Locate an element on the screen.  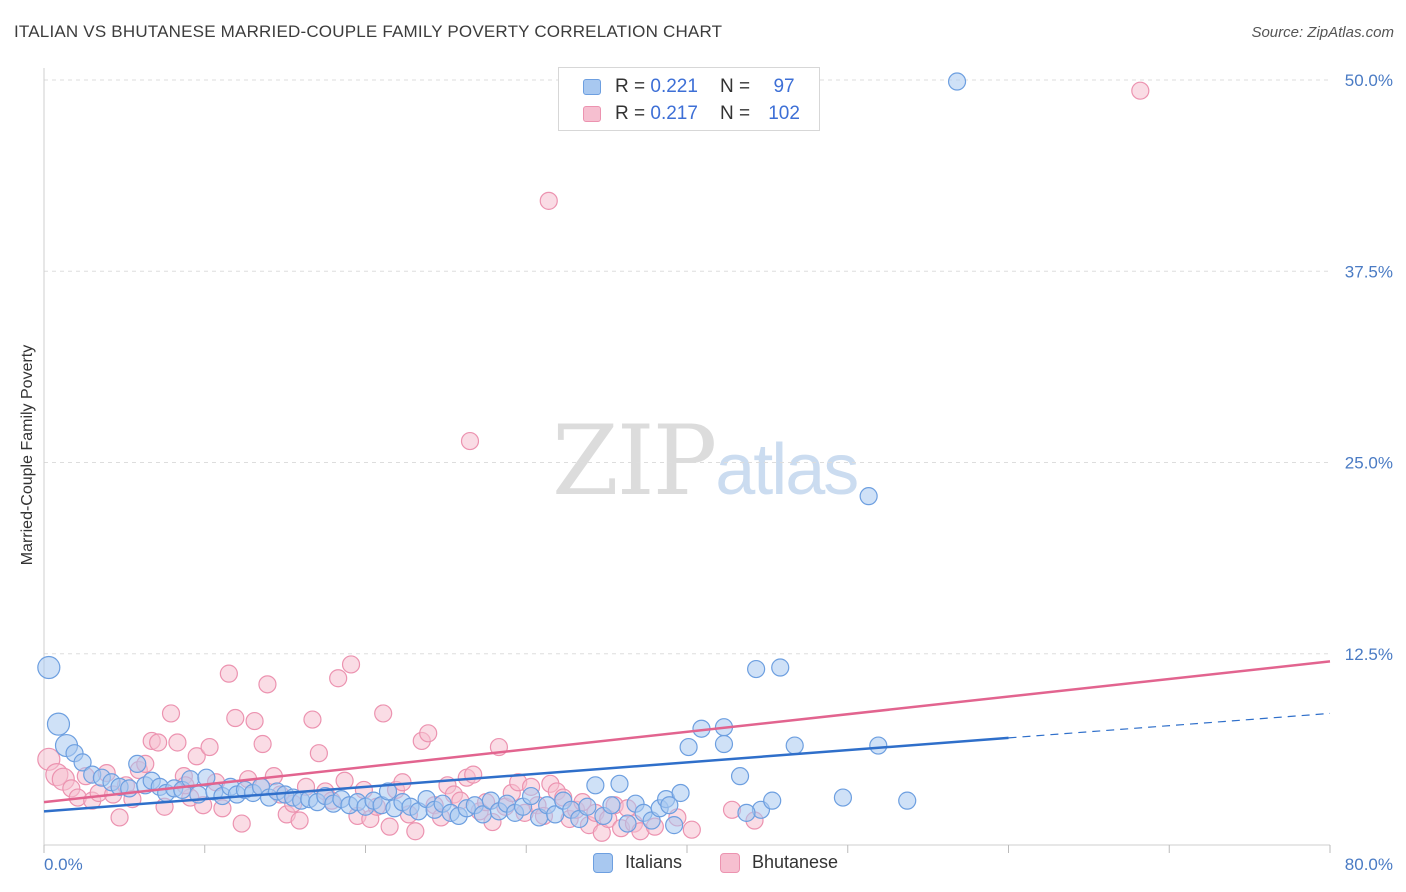
legend-label-italians: Italians is located at coordinates (654, 862).